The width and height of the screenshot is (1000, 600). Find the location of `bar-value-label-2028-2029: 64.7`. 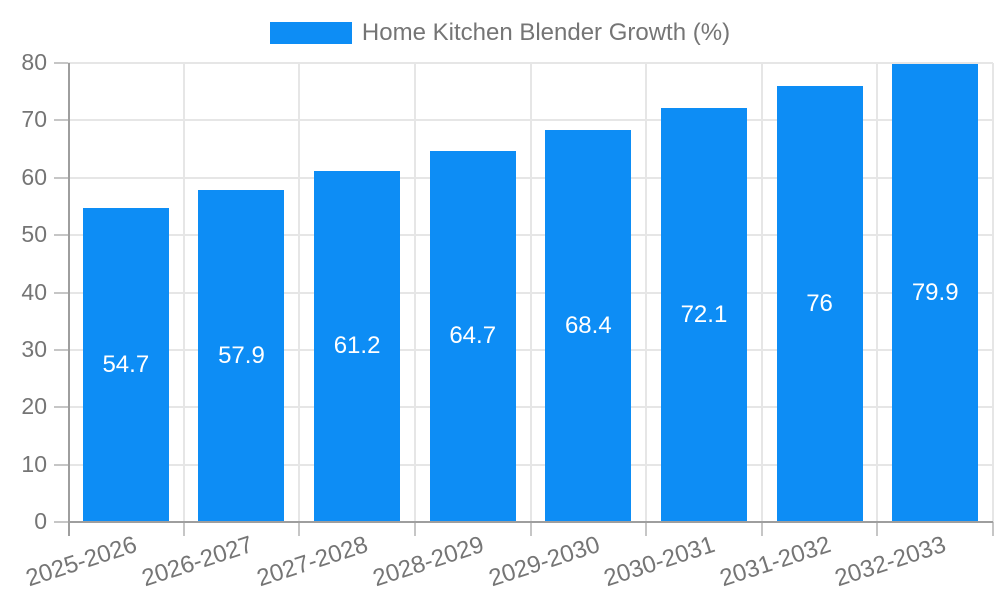

bar-value-label-2028-2029: 64.7 is located at coordinates (473, 336).